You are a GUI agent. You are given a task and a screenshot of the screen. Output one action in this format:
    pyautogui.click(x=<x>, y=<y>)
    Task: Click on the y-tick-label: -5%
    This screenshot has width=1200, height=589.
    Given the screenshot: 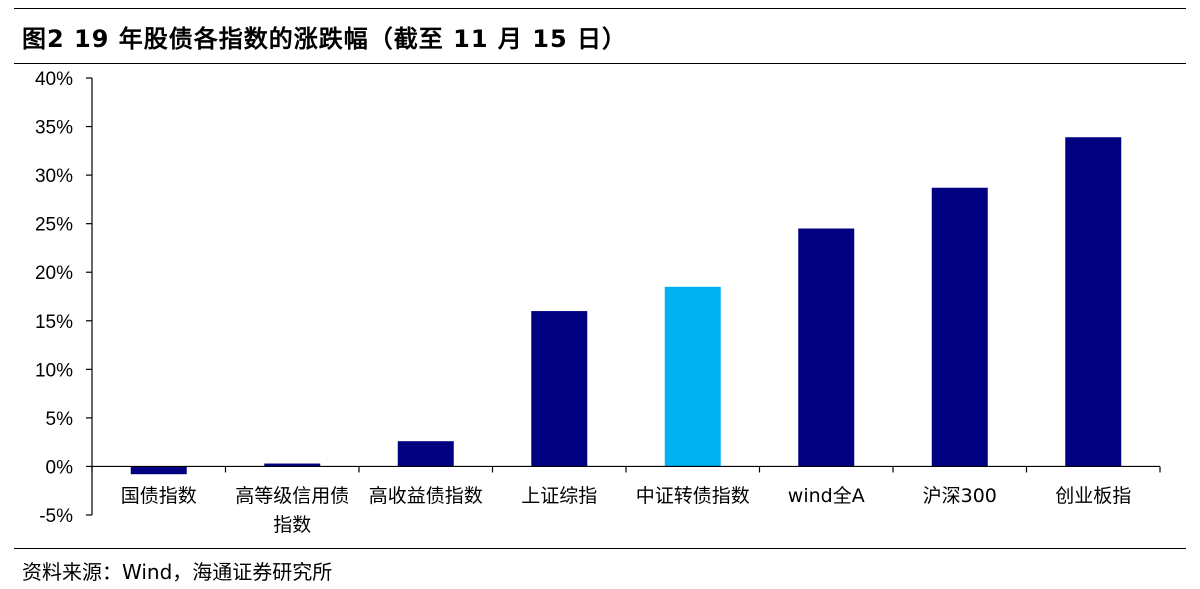 What is the action you would take?
    pyautogui.click(x=56, y=516)
    